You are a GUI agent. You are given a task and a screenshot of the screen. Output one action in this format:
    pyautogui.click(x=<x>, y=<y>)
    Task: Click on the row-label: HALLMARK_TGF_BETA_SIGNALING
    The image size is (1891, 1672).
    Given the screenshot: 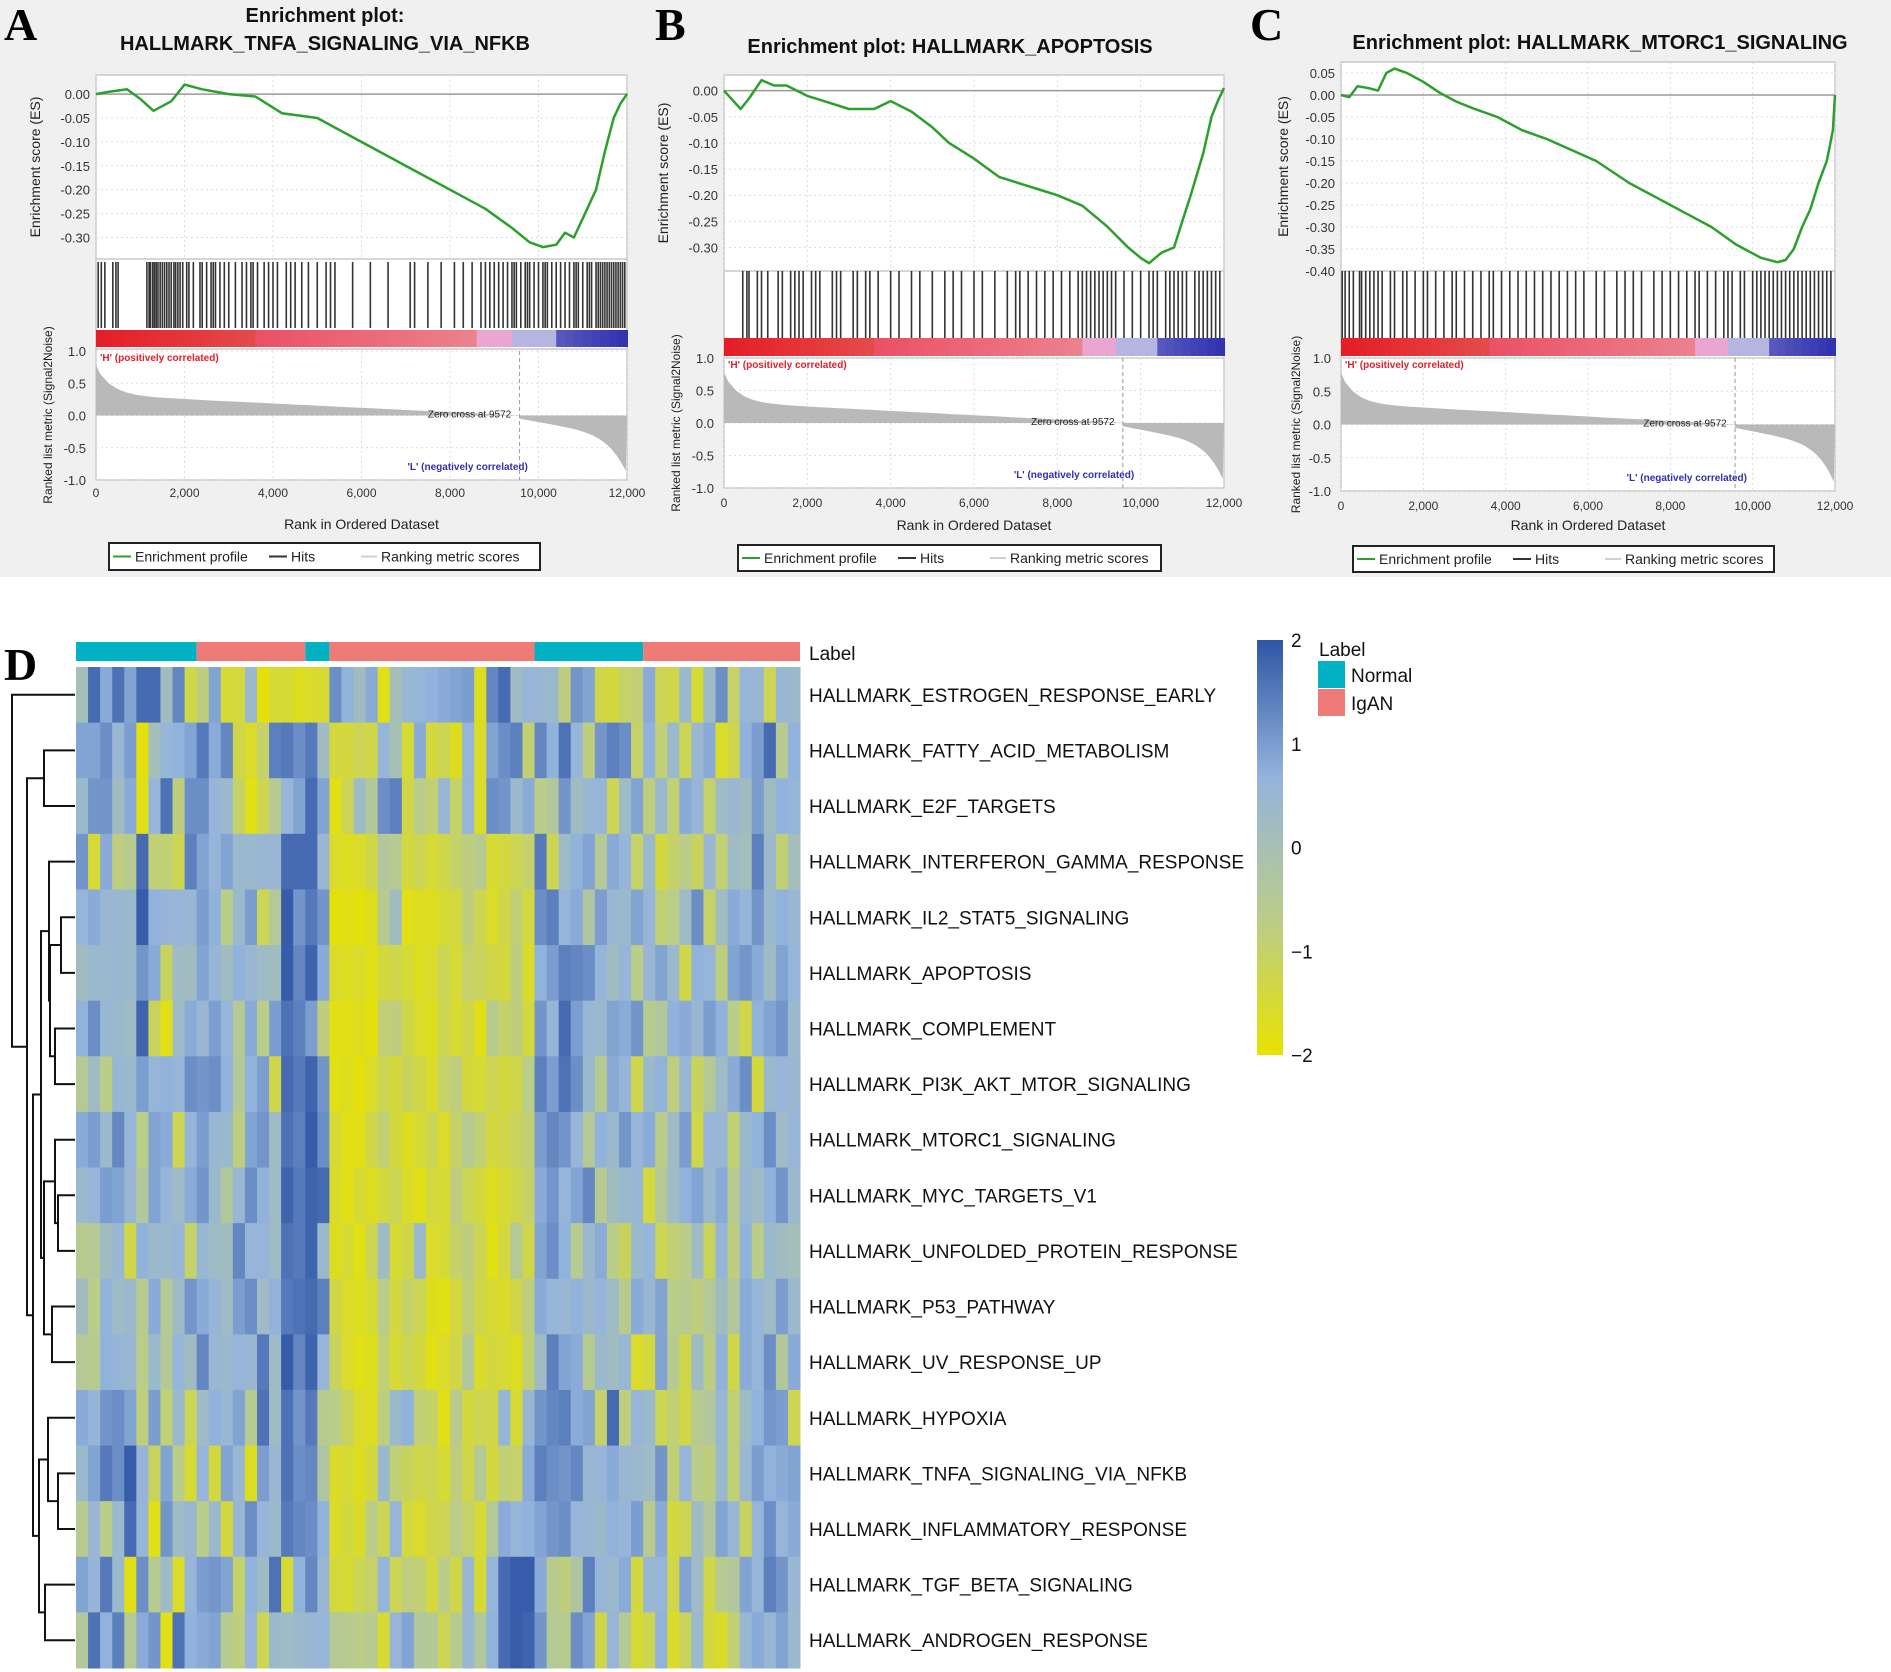 What is the action you would take?
    pyautogui.click(x=971, y=1586)
    